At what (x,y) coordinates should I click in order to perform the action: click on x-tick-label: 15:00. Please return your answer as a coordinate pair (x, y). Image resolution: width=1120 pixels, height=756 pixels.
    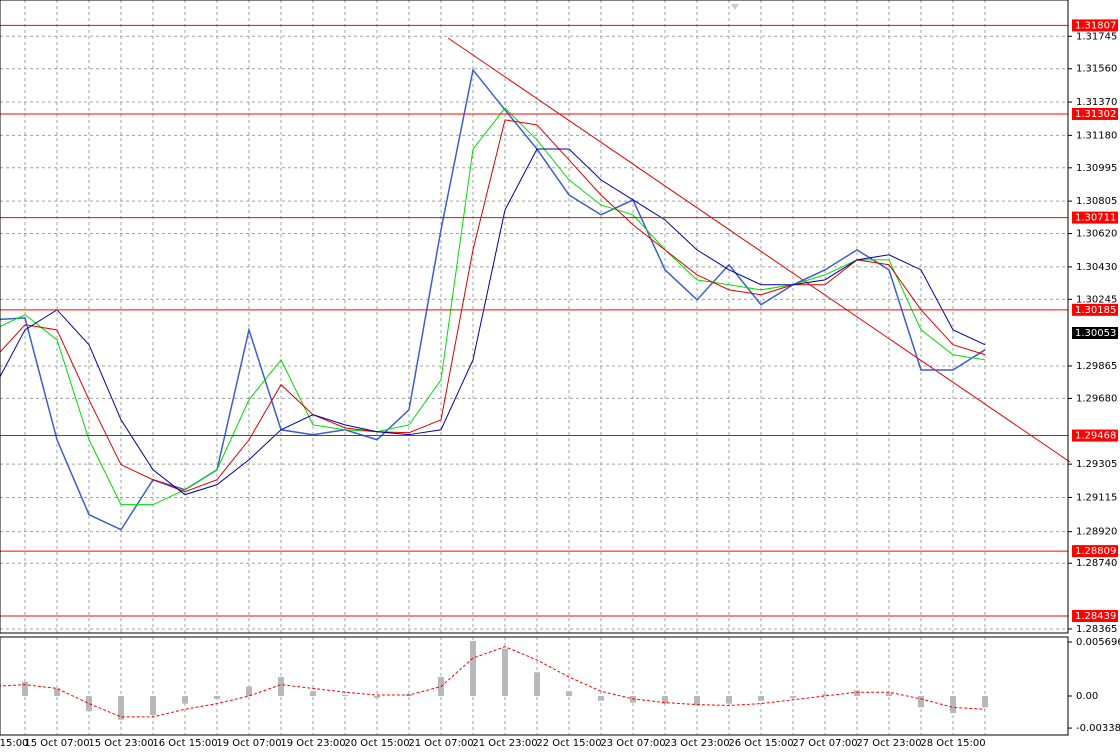
    Looking at the image, I should click on (14, 743).